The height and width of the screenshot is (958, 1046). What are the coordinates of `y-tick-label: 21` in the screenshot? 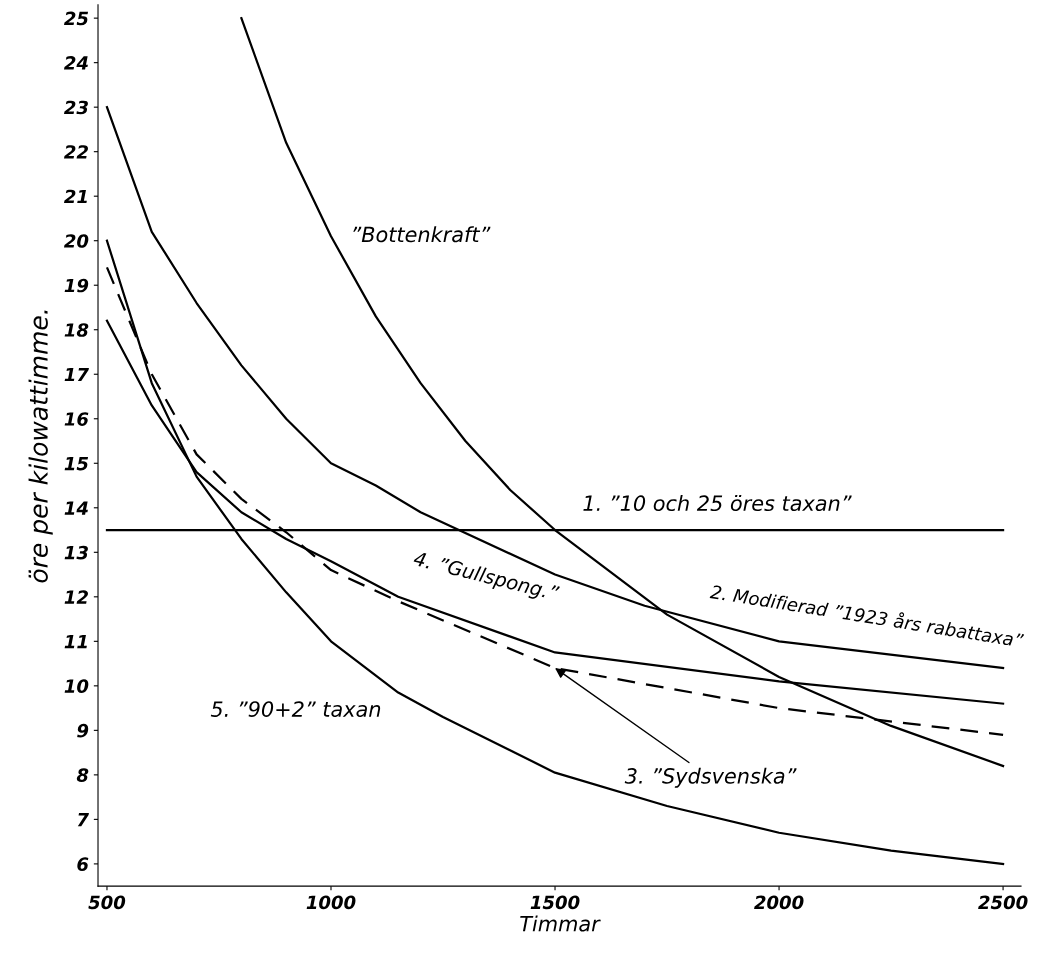 It's located at (75, 196).